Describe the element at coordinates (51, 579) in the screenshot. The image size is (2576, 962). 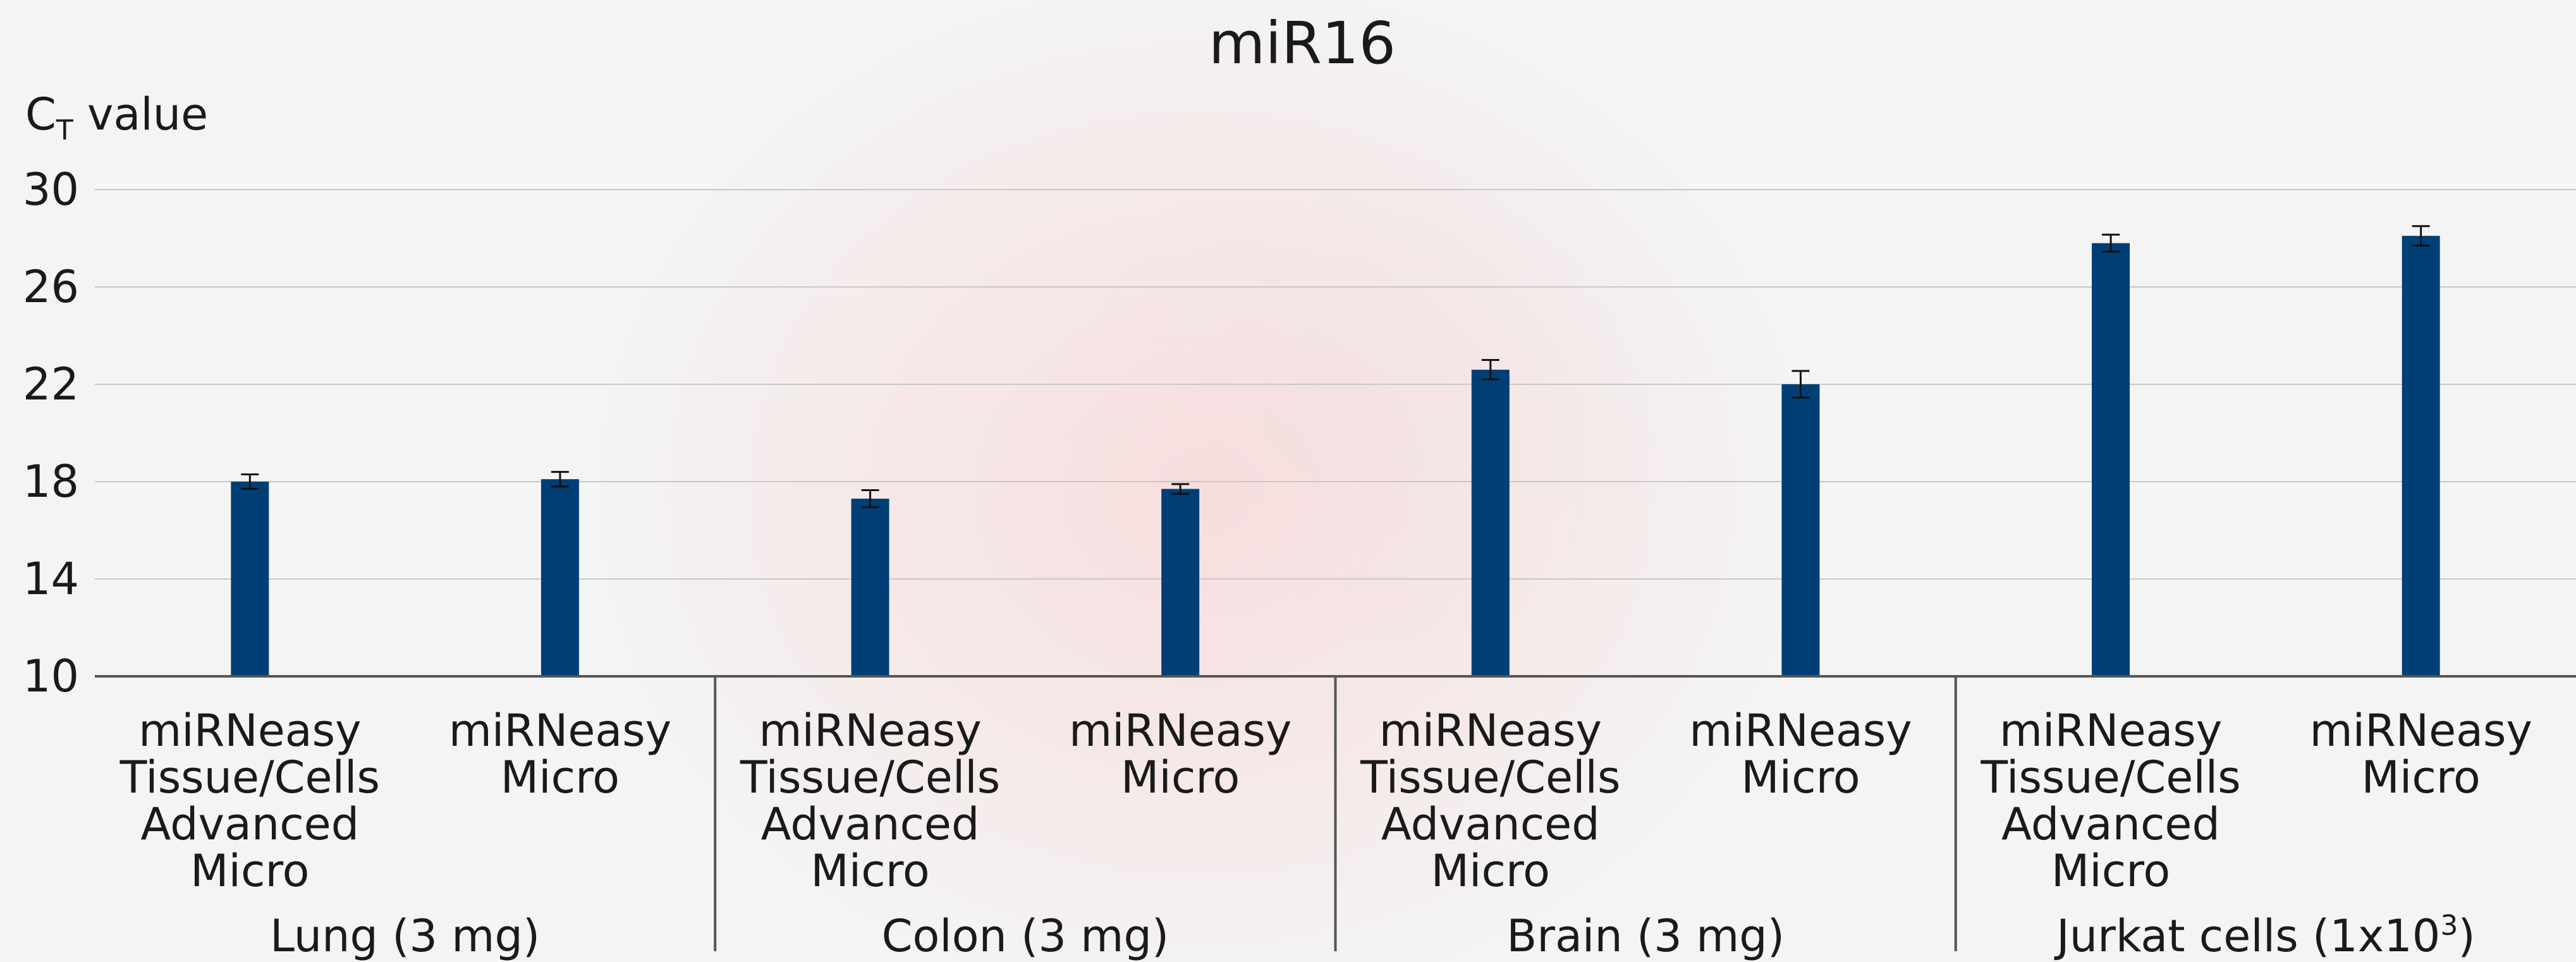
I see `y-tick-label: 14` at that location.